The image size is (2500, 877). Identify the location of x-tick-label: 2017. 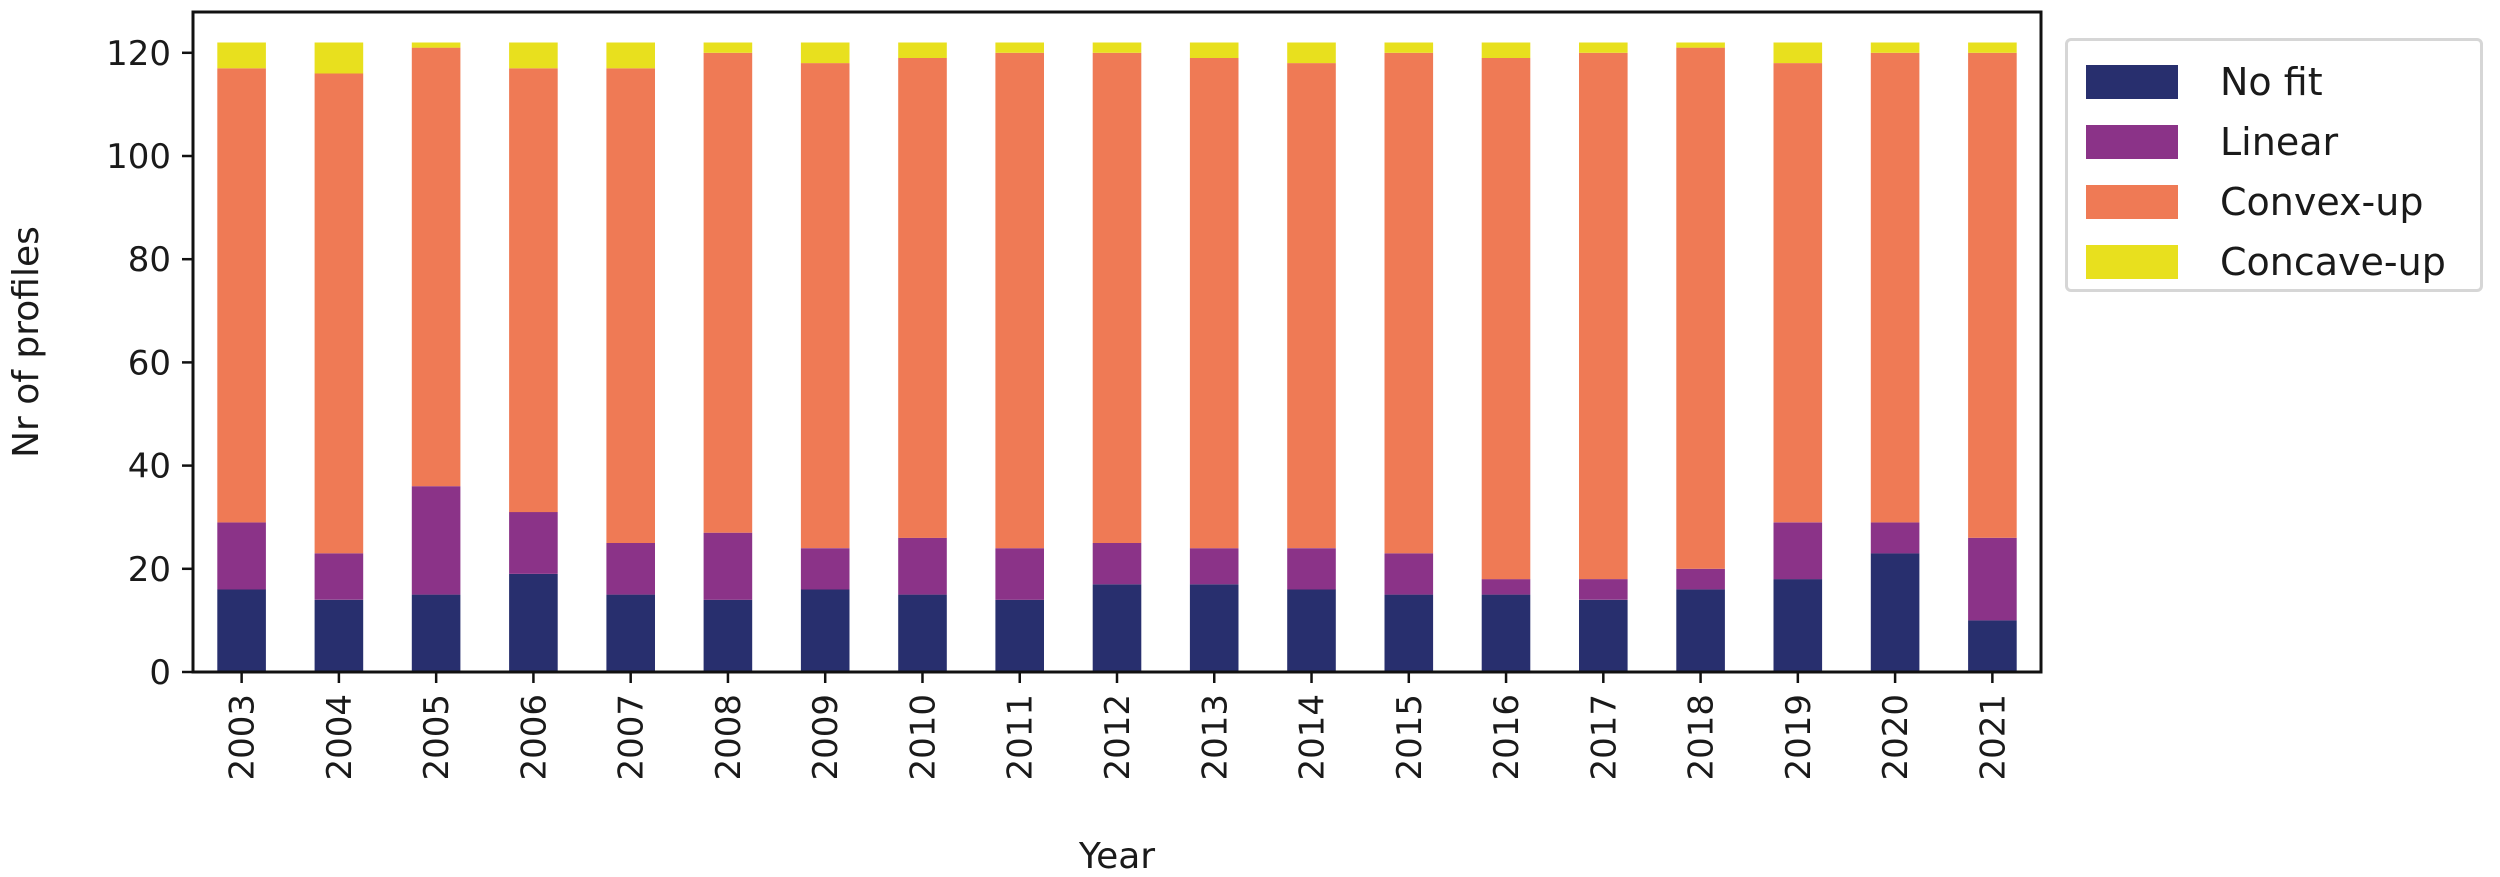
(1604, 737).